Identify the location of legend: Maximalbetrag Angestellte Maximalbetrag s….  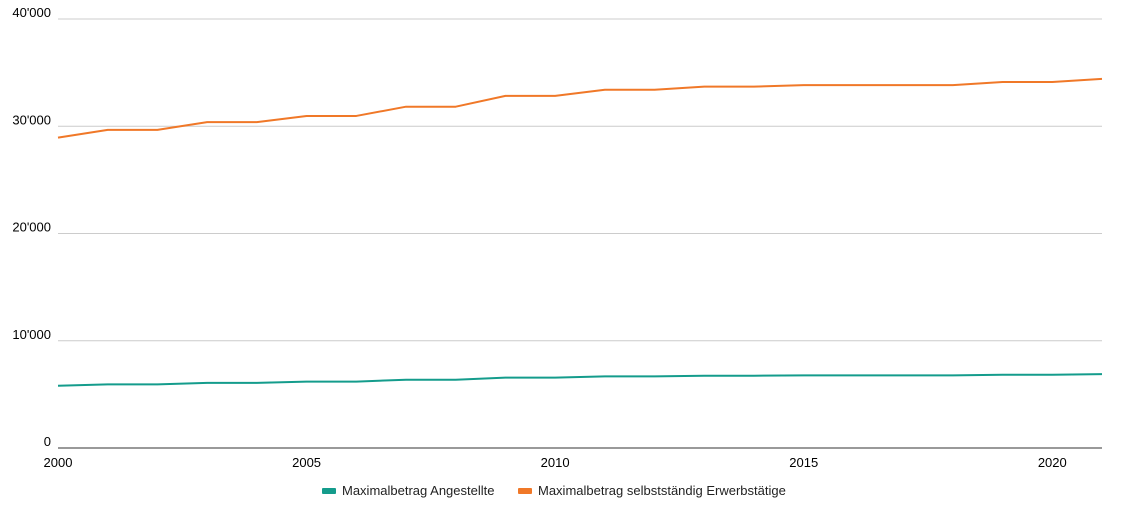
(554, 490).